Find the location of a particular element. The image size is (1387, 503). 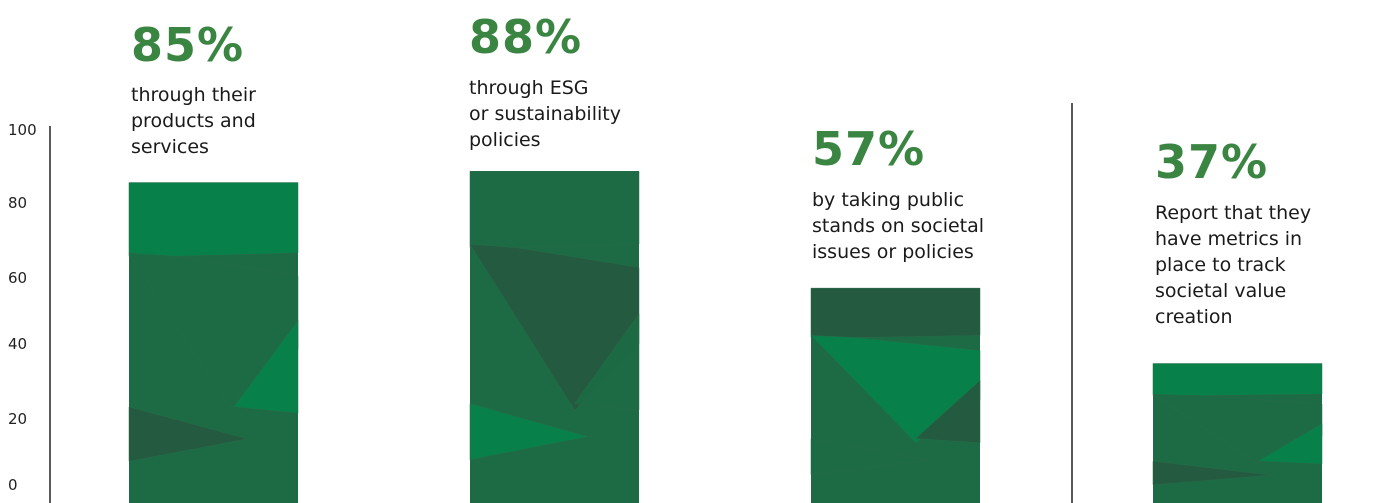

y-tick-label: 40 is located at coordinates (18, 344).